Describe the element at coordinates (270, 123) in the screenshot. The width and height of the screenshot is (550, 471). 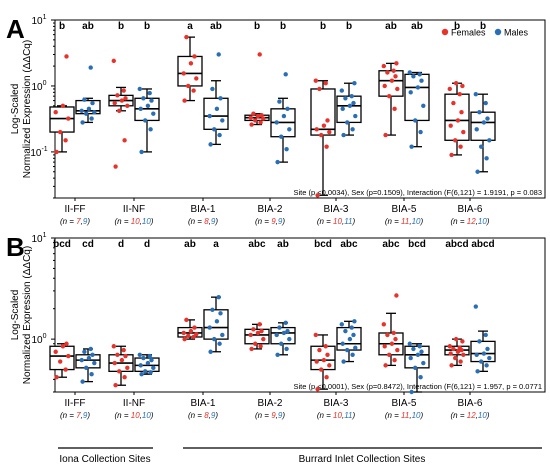
I see `category-bia-2: BIA-2 (n = 9,9) b b` at that location.